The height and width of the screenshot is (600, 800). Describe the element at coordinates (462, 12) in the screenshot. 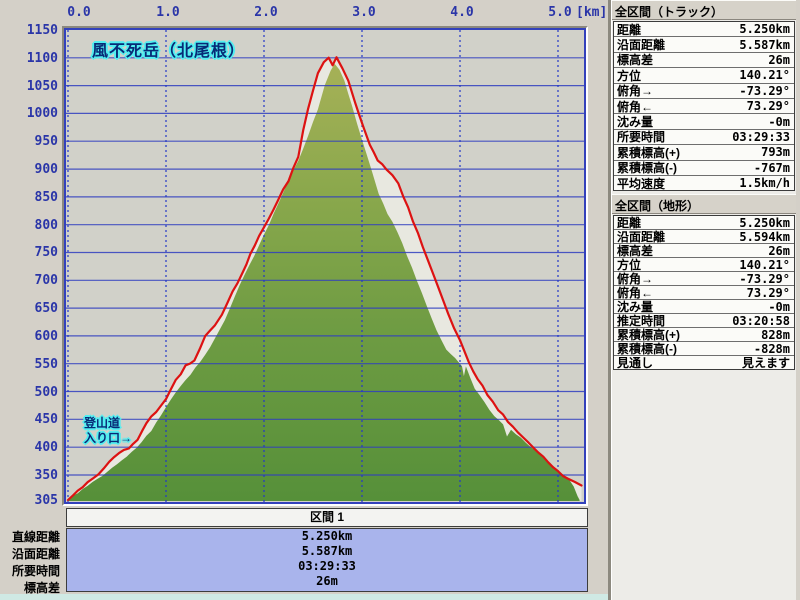

I see `x-tick-label: 4.0` at that location.